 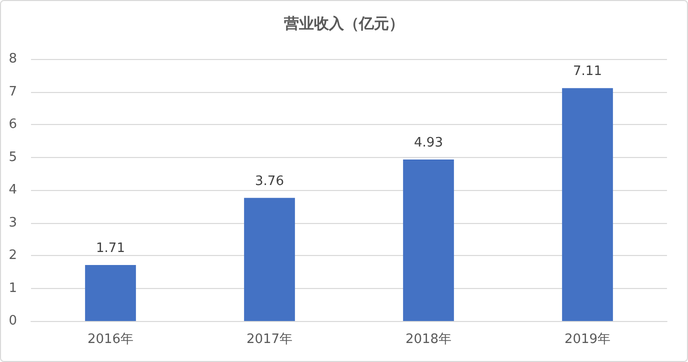 I want to click on y-tick-label: 0, so click(x=12, y=321).